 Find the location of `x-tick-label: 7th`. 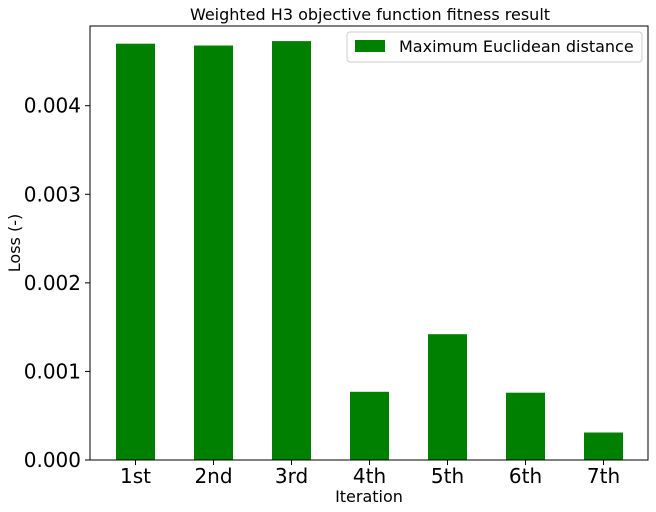

x-tick-label: 7th is located at coordinates (603, 476).